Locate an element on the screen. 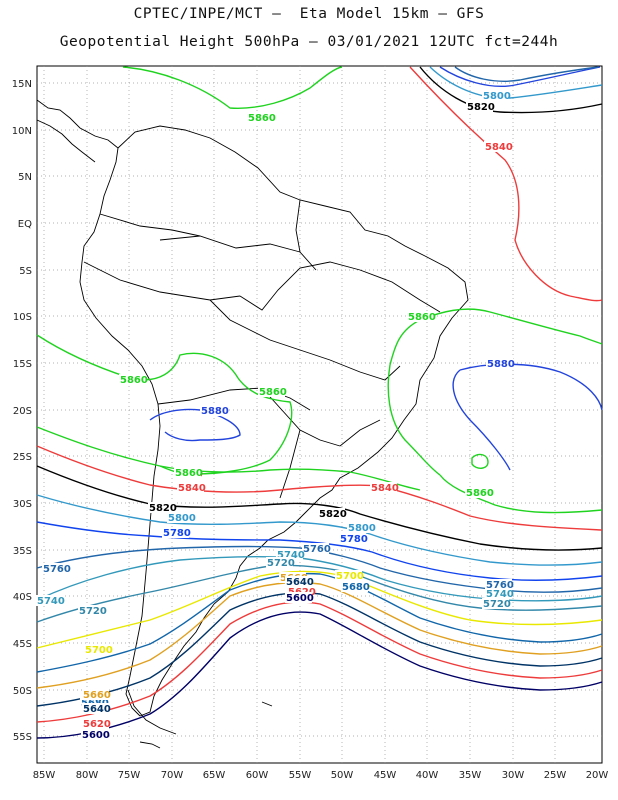 This screenshot has width=618, height=800. lat-label: EQ is located at coordinates (25, 224).